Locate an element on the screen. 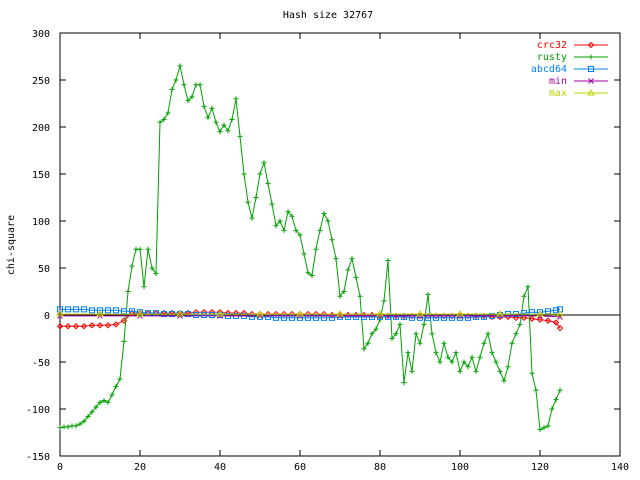 The image size is (640, 480). x-tick-label: 80 is located at coordinates (380, 467).